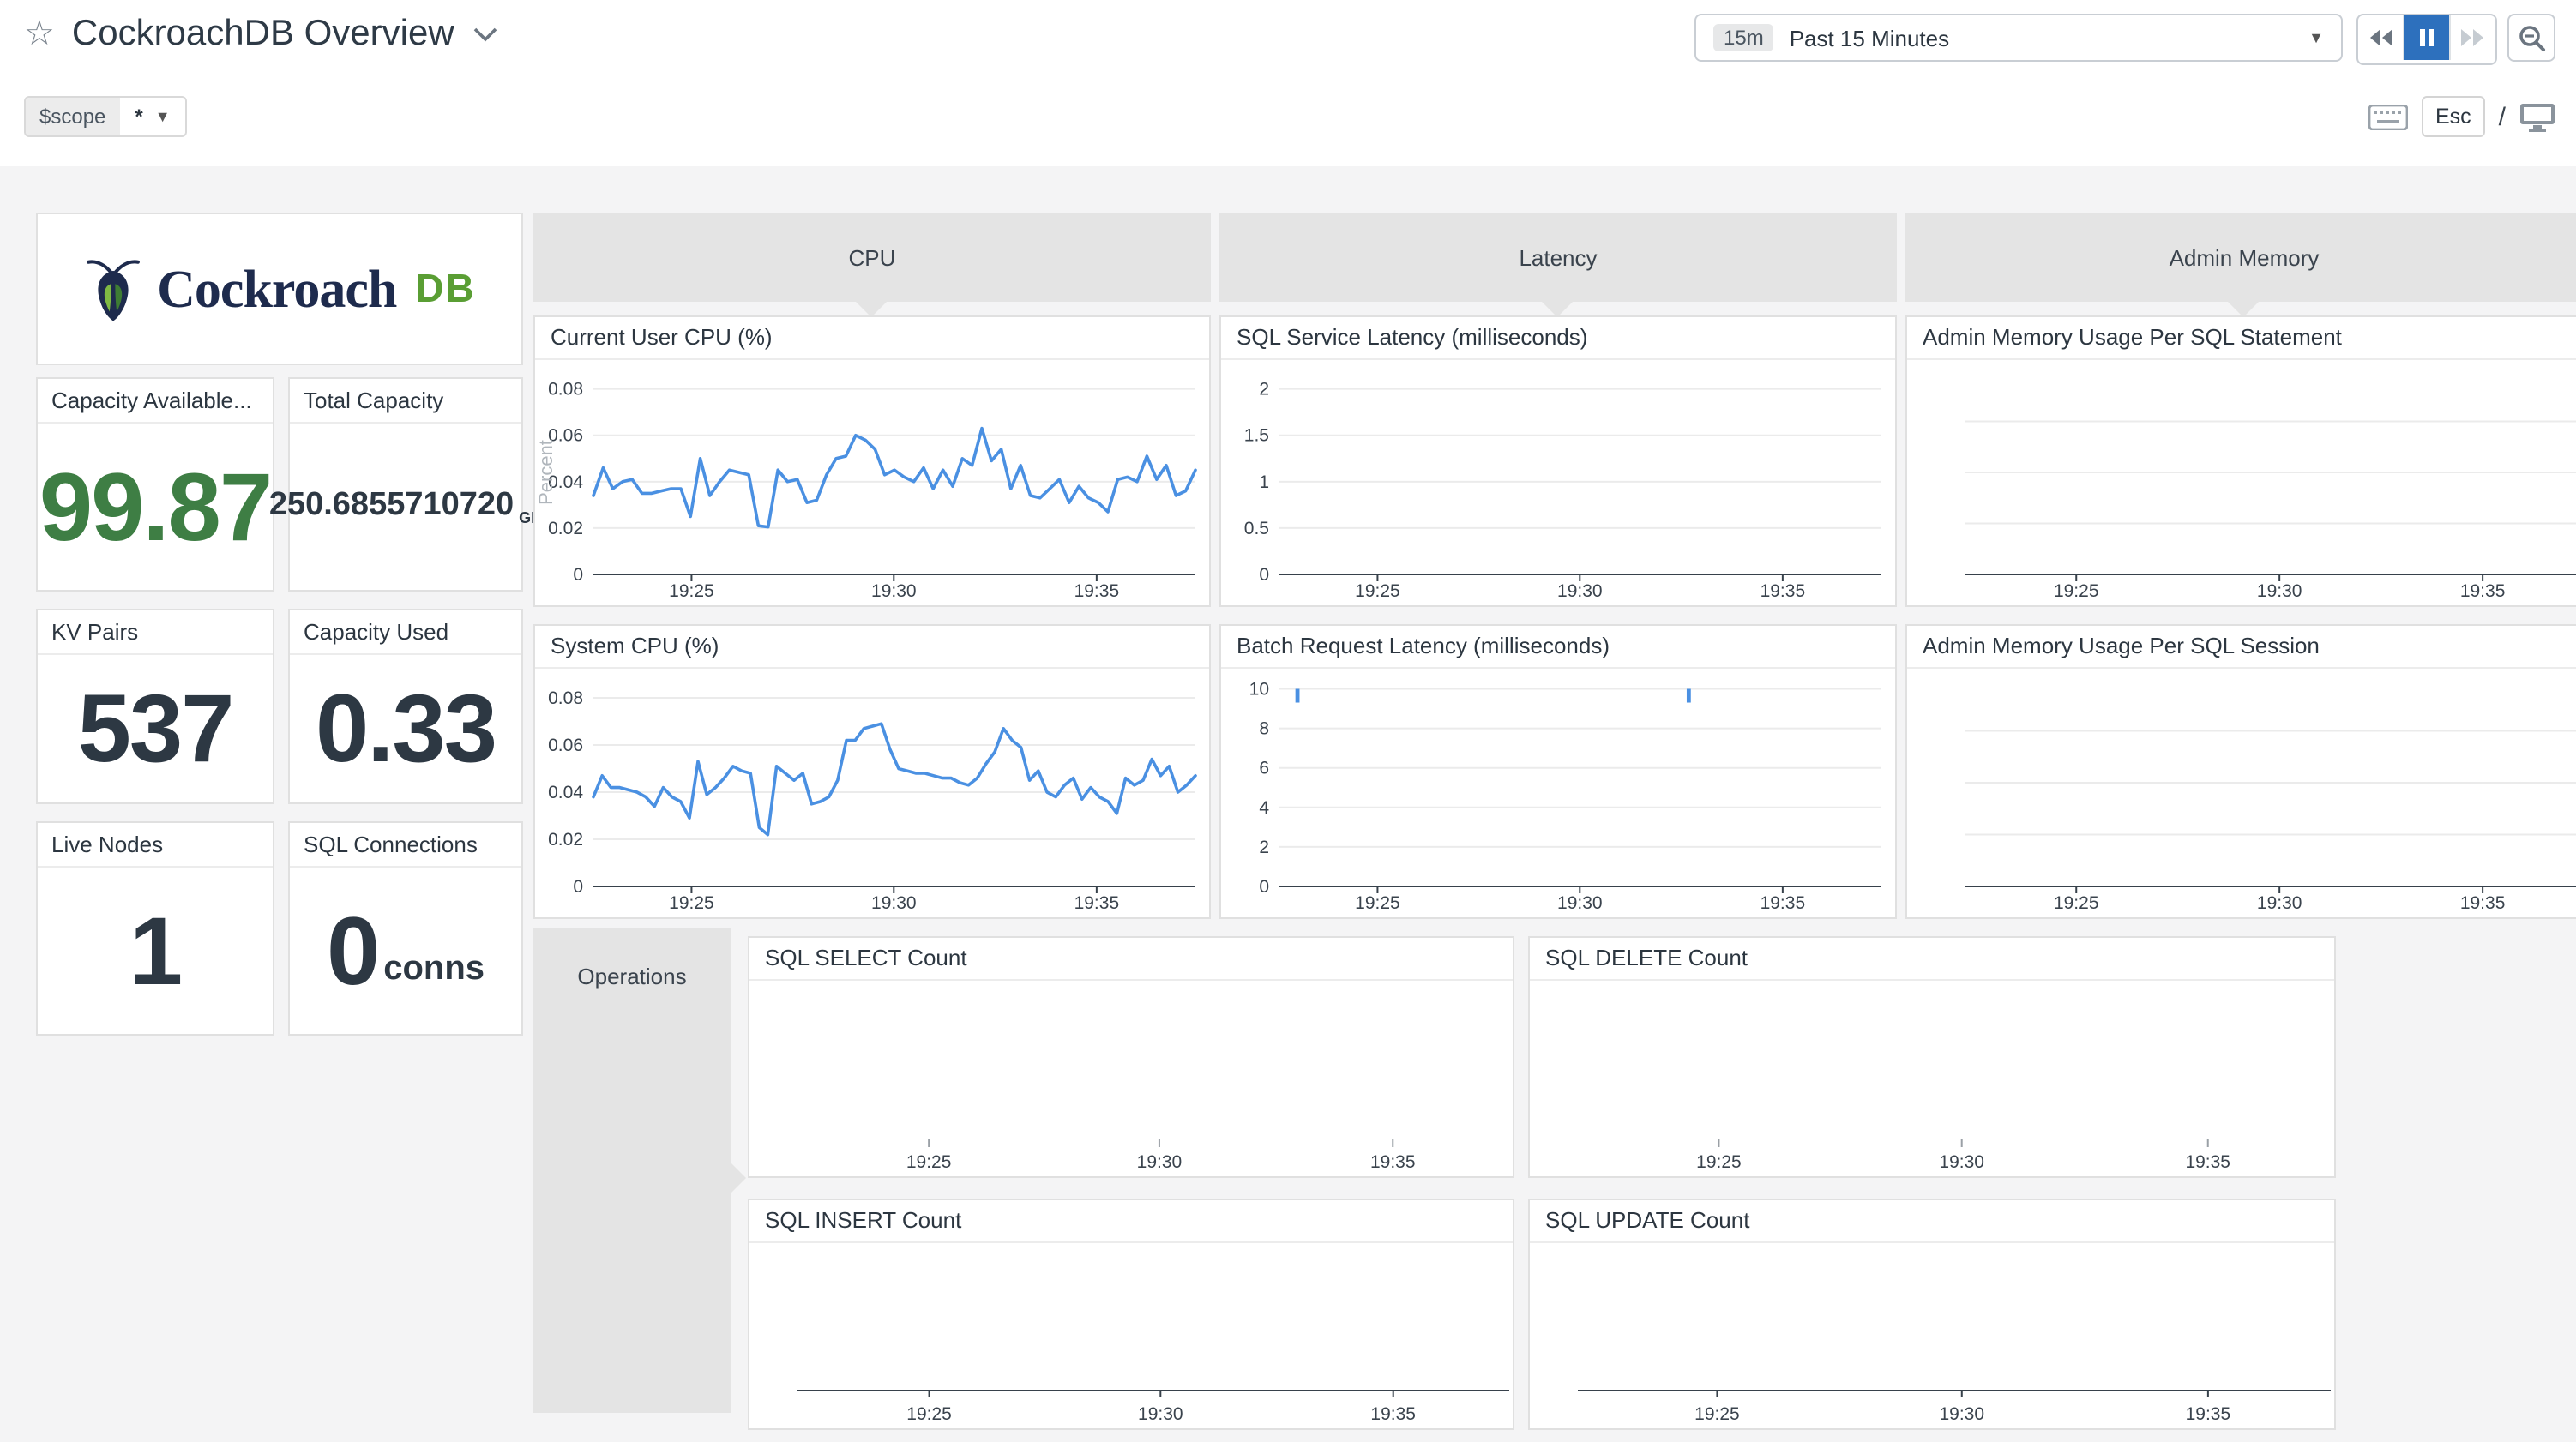 This screenshot has height=1442, width=2576. I want to click on chart-title: Current User CPU (%), so click(872, 338).